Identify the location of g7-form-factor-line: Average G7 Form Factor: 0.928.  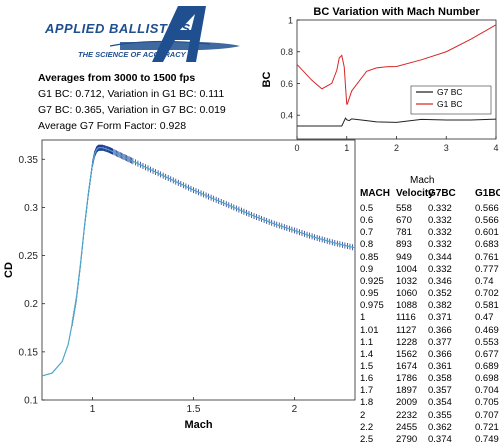
(112, 126).